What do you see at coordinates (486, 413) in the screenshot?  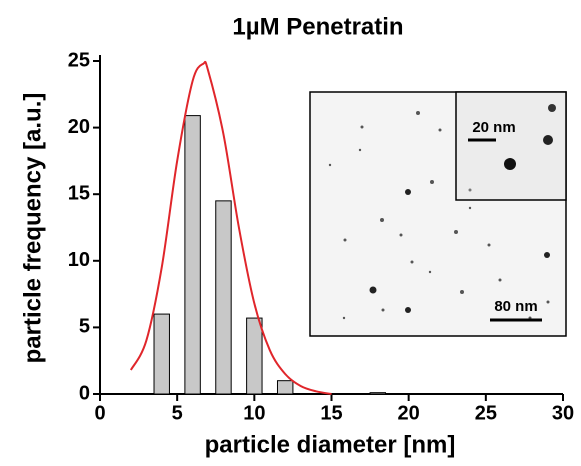 I see `x-tick-label: 25` at bounding box center [486, 413].